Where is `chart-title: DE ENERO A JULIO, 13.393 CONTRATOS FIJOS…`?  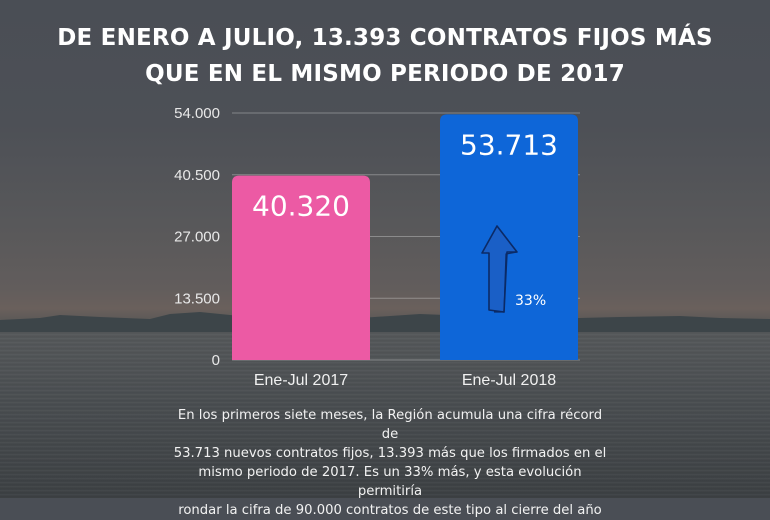
chart-title: DE ENERO A JULIO, 13.393 CONTRATOS FIJOS… is located at coordinates (385, 56).